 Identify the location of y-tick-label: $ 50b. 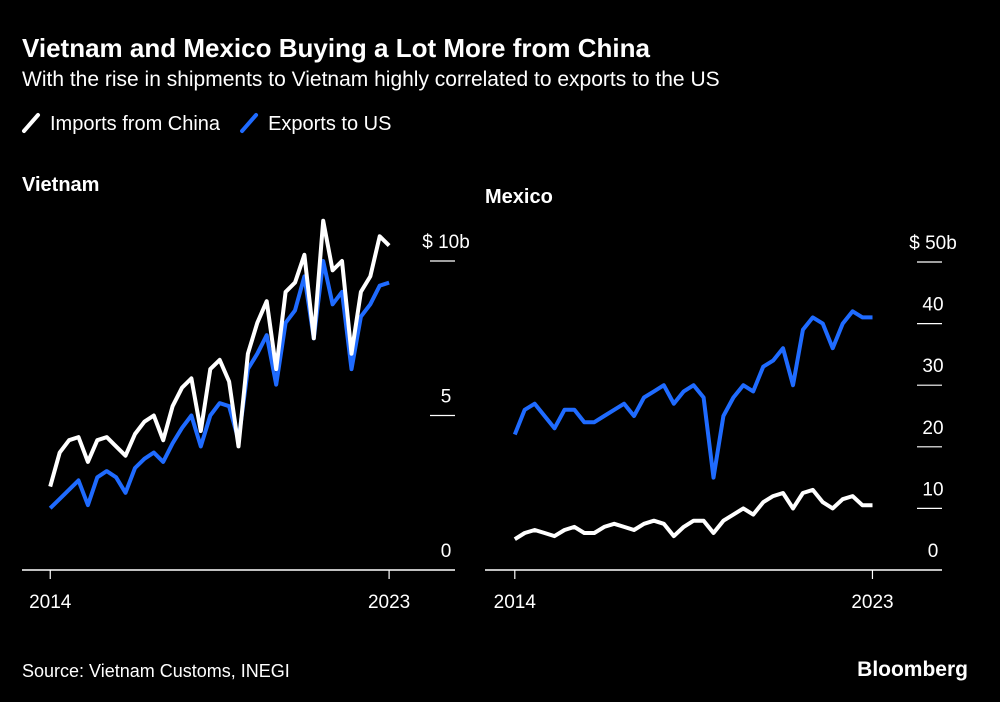
(933, 243).